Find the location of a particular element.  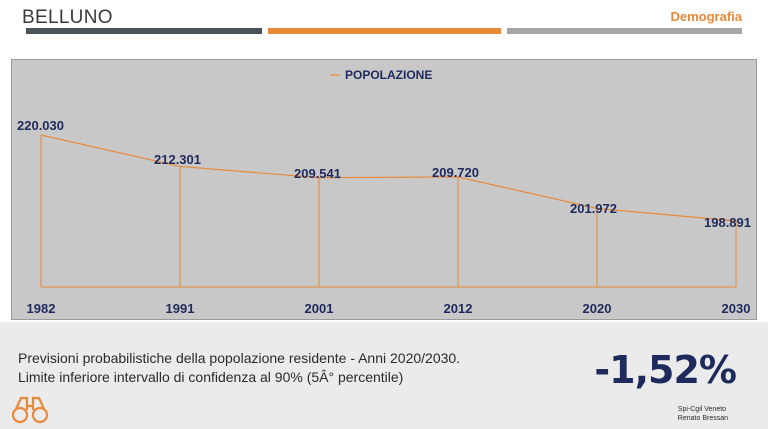

legend-label: POPOLAZIONE is located at coordinates (388, 75).